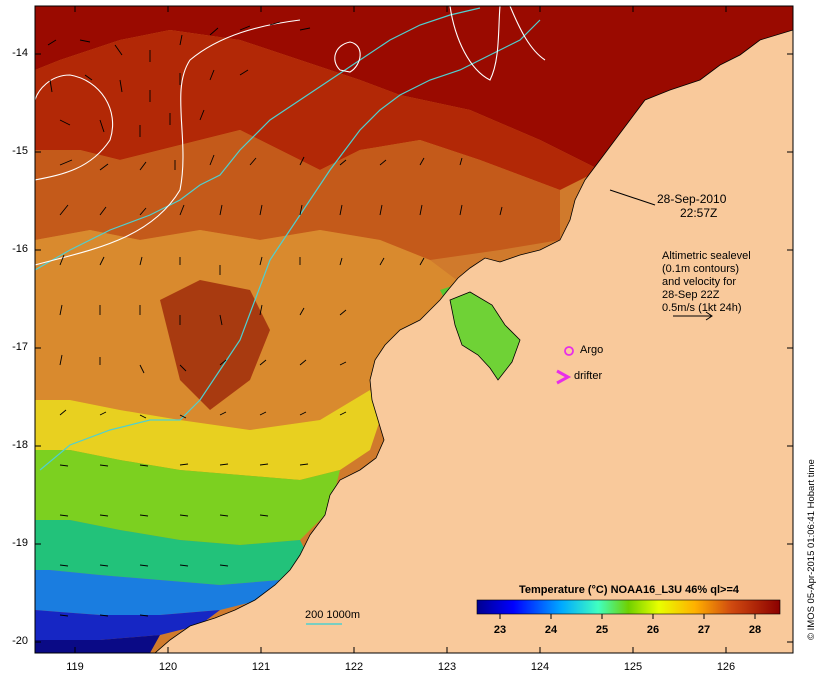  What do you see at coordinates (811, 549) in the screenshot?
I see `credit-stamp: © IMOS 05-Apr-2015 01:06:41 Hobart time` at bounding box center [811, 549].